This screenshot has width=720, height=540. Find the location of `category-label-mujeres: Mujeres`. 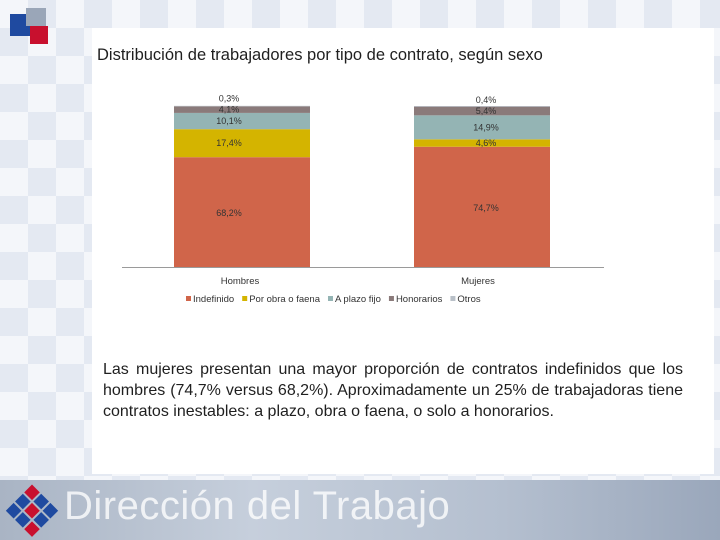

category-label-mujeres: Mujeres is located at coordinates (478, 281).